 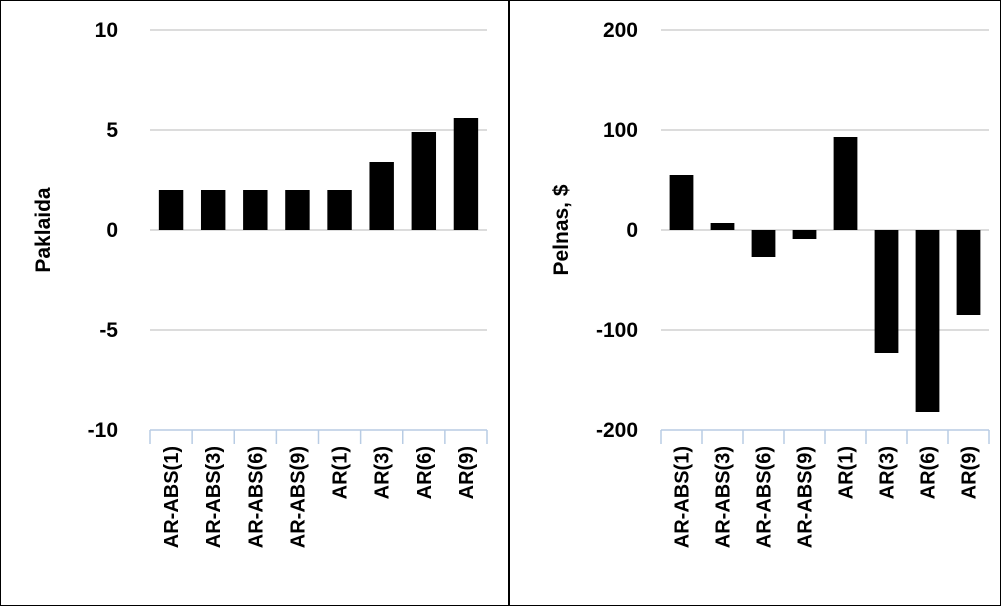 I want to click on y-tick-label: 10, so click(x=106, y=30).